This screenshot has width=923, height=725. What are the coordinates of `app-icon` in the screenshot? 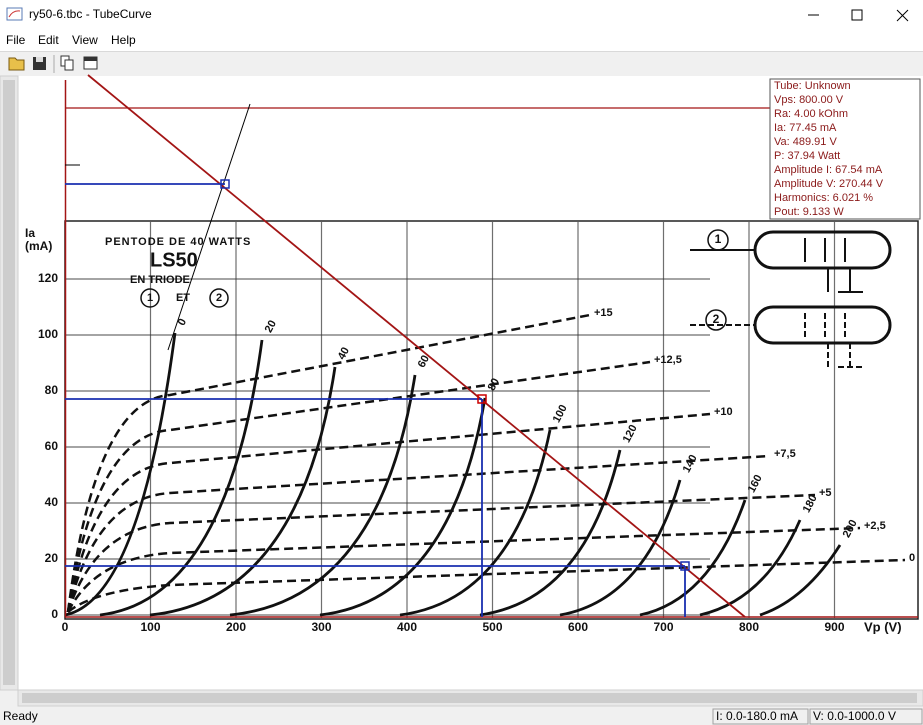 It's located at (14, 14).